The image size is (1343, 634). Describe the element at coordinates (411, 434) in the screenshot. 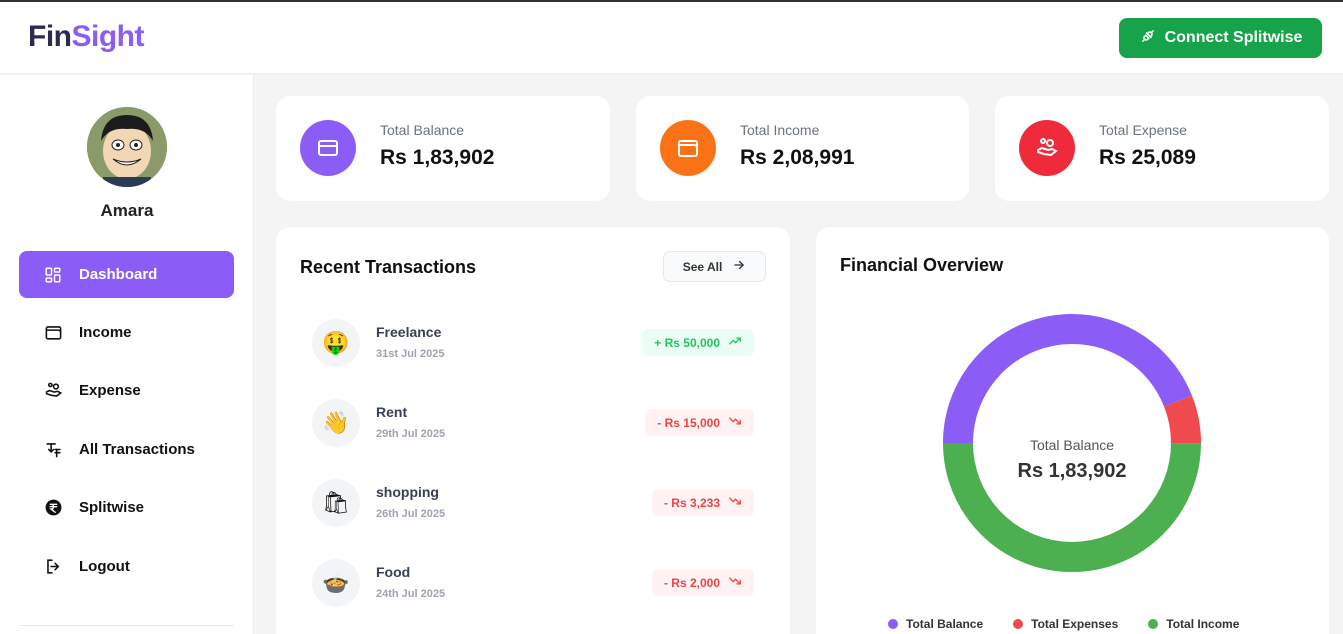

I see `transaction-date: 29th Jul 2025` at that location.